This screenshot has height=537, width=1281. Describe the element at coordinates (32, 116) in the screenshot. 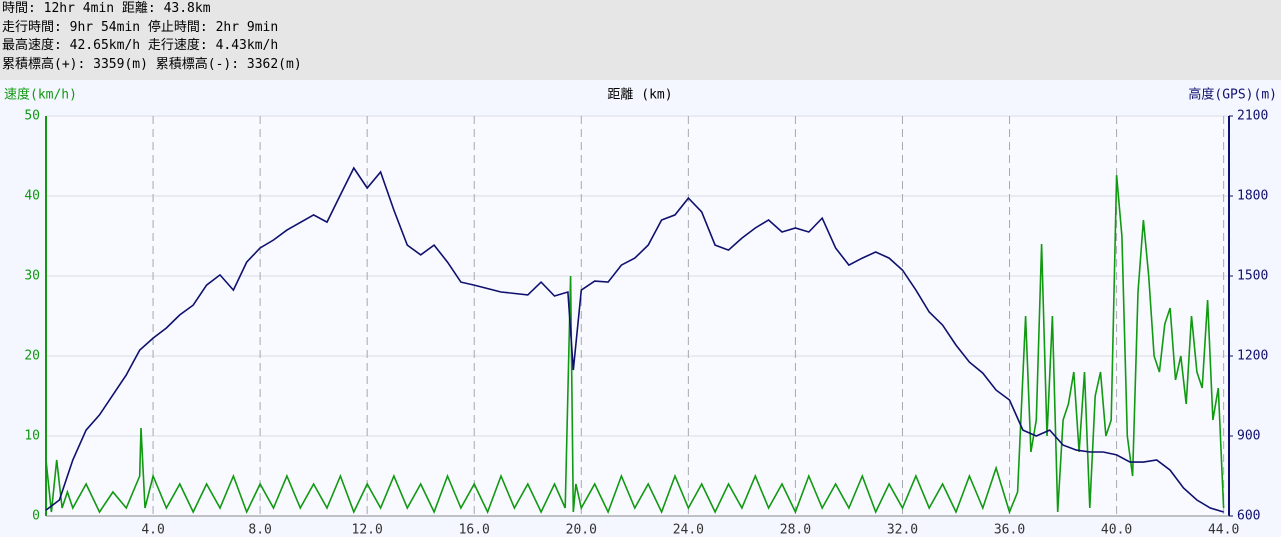

I see `y-tick-label: 50` at that location.